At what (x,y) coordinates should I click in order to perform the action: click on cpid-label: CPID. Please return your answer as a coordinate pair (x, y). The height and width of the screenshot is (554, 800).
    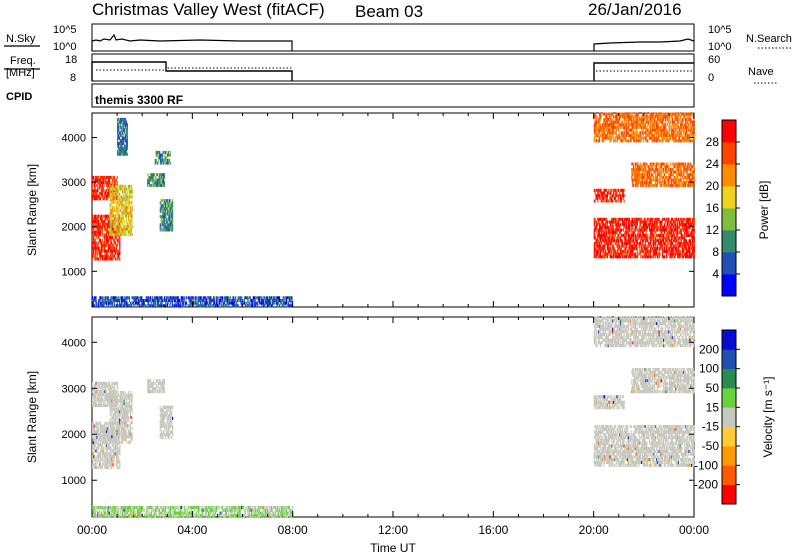
    Looking at the image, I should click on (19, 97).